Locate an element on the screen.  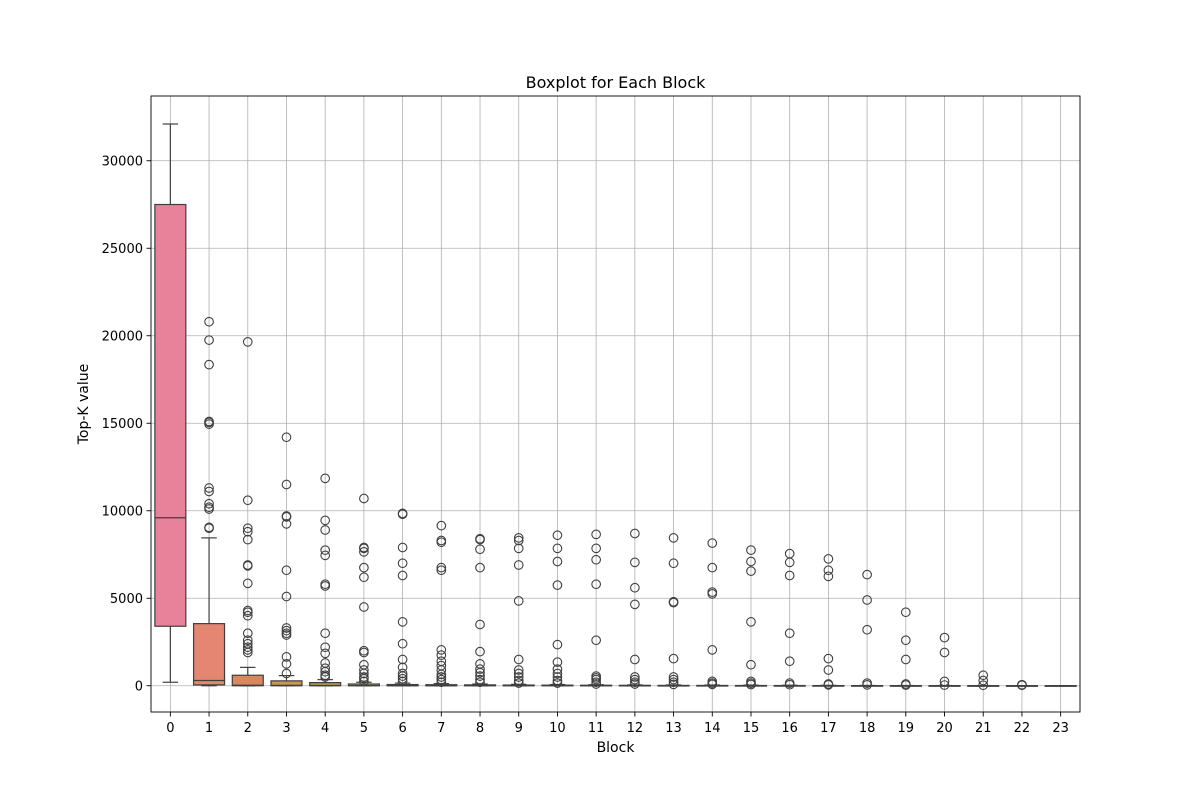
x-tick-label: 20 is located at coordinates (944, 728).